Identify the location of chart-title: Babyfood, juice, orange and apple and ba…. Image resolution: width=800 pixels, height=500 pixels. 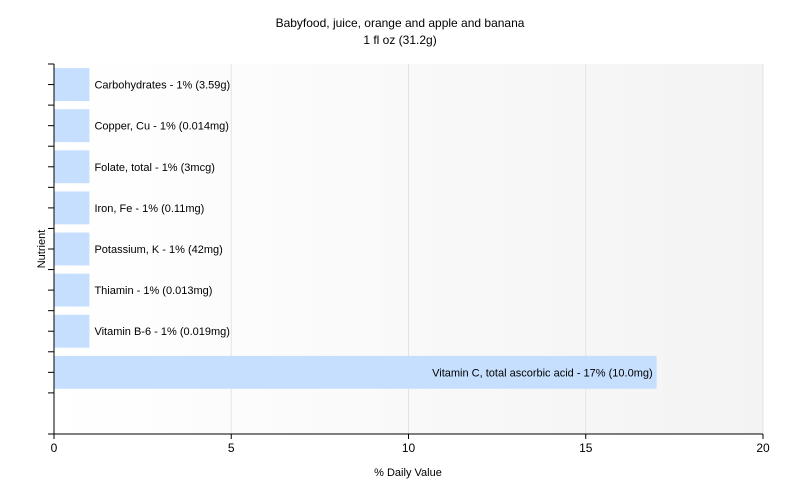
(400, 23).